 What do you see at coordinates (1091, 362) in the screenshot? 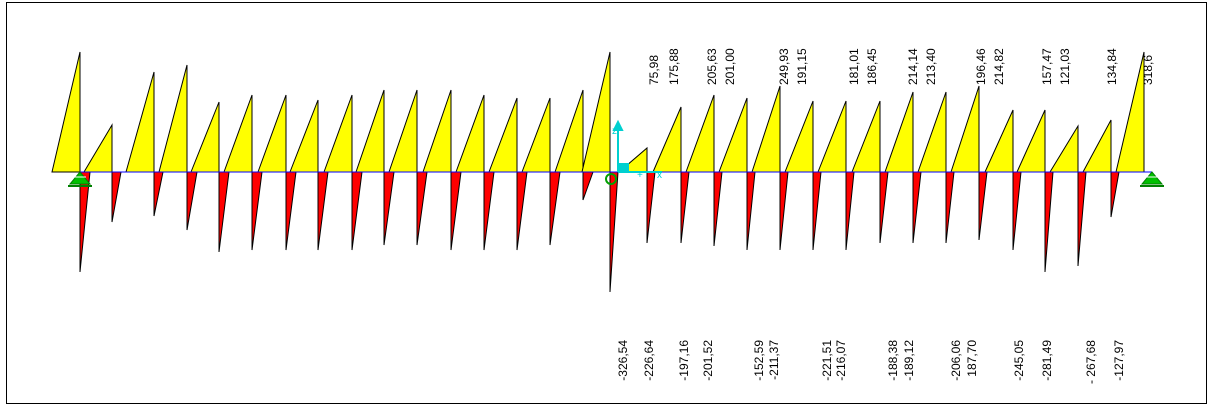
I see `shear-value-label-bottom: - 267,68` at bounding box center [1091, 362].